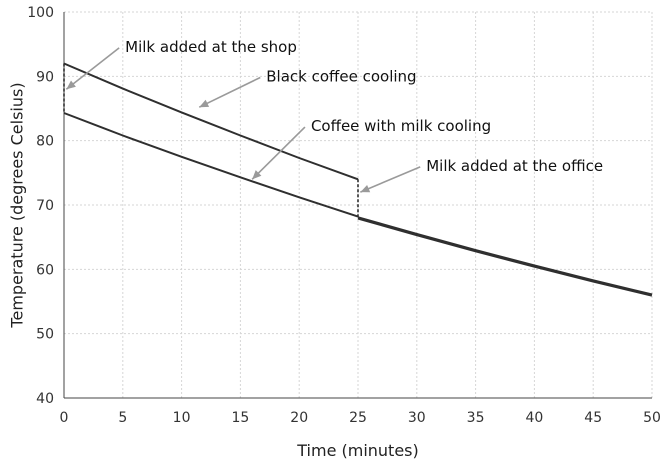 The image size is (662, 464). Describe the element at coordinates (45, 335) in the screenshot. I see `y-tick-label: 50` at that location.